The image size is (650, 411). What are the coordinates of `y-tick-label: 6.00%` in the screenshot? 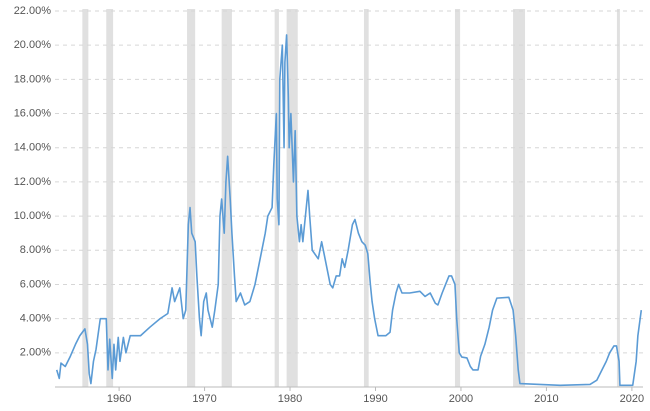 It's located at (35, 284).